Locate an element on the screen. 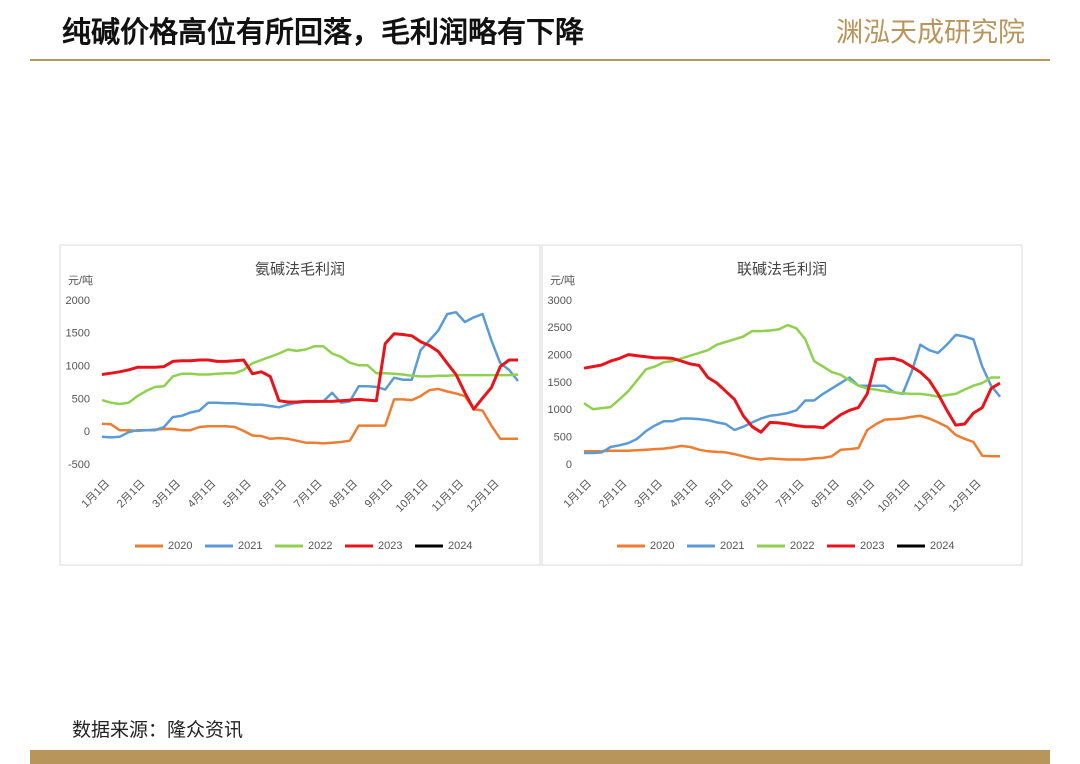 Image resolution: width=1080 pixels, height=764 pixels. y-tick-label: 2500 is located at coordinates (560, 328).